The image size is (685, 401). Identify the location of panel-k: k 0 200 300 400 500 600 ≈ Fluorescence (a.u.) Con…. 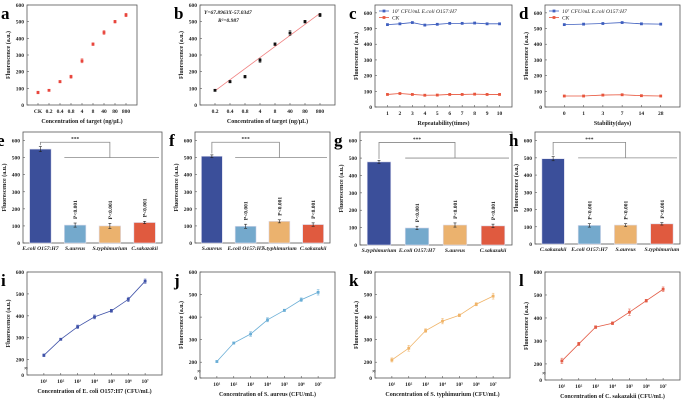
(430, 334).